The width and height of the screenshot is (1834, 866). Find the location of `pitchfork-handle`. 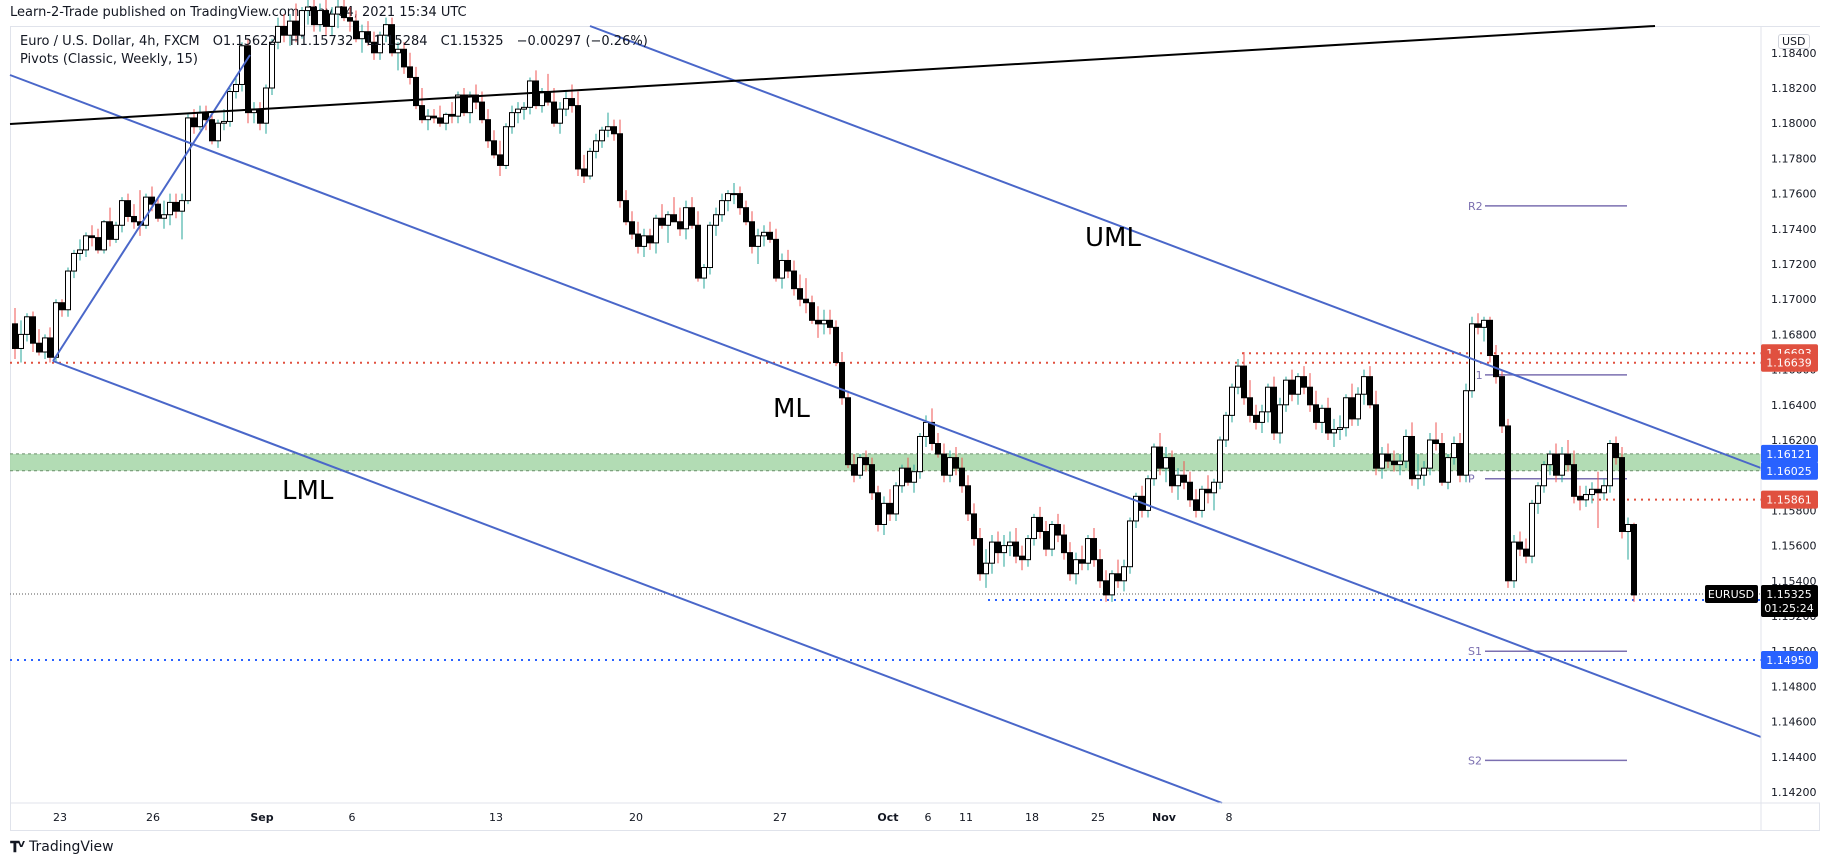

pitchfork-handle is located at coordinates (151, 208).